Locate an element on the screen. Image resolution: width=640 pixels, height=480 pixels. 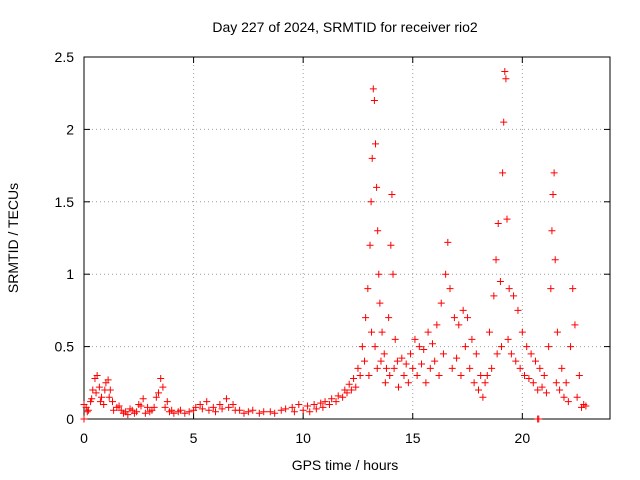
y-tick-label: 1.5 is located at coordinates (65, 202).